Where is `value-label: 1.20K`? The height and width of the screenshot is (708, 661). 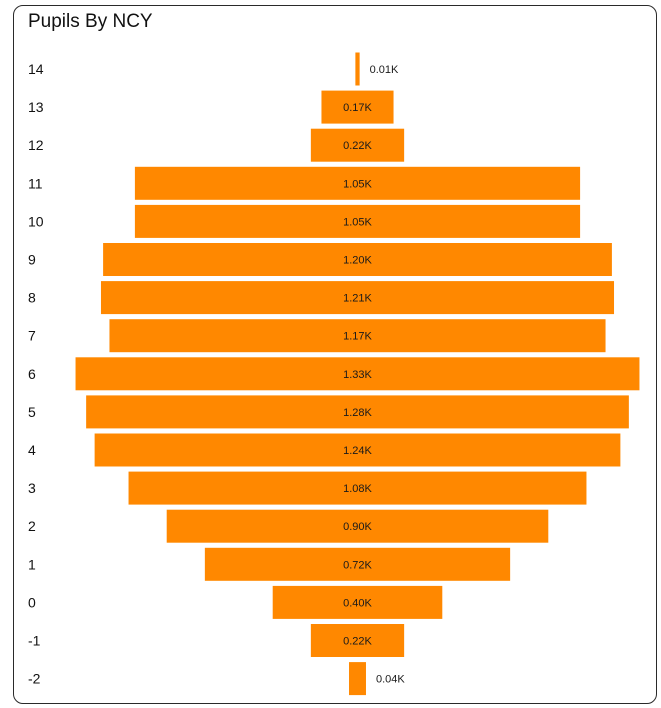 value-label: 1.20K is located at coordinates (357, 261).